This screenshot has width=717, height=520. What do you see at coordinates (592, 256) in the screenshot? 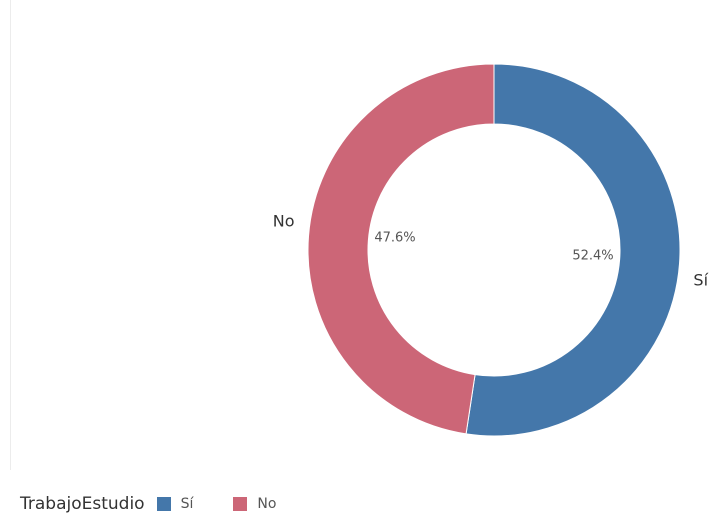
I see `slice-value-label-0: 52.4%` at bounding box center [592, 256].